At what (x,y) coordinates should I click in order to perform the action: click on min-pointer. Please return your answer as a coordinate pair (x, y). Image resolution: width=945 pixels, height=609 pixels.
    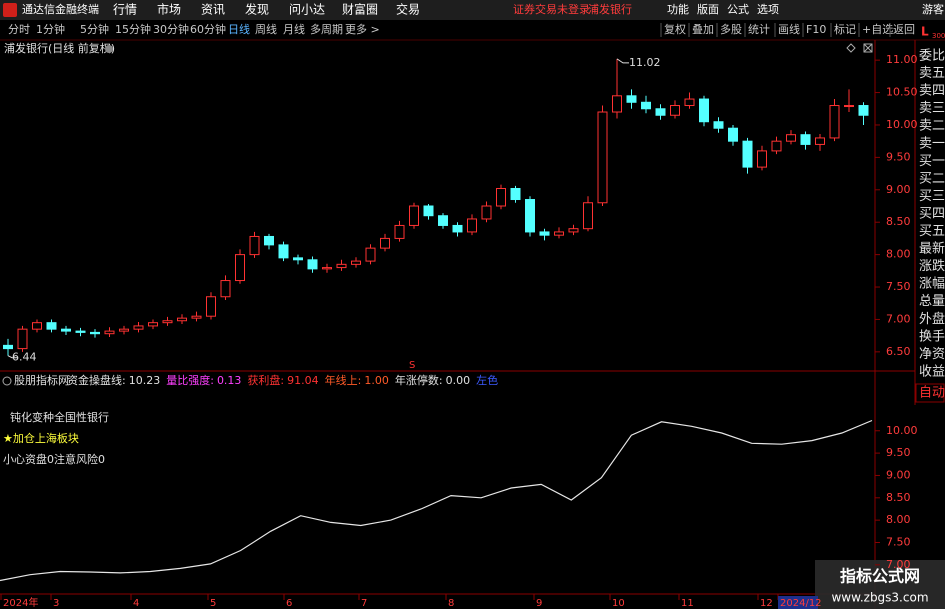
    Looking at the image, I should click on (12, 357).